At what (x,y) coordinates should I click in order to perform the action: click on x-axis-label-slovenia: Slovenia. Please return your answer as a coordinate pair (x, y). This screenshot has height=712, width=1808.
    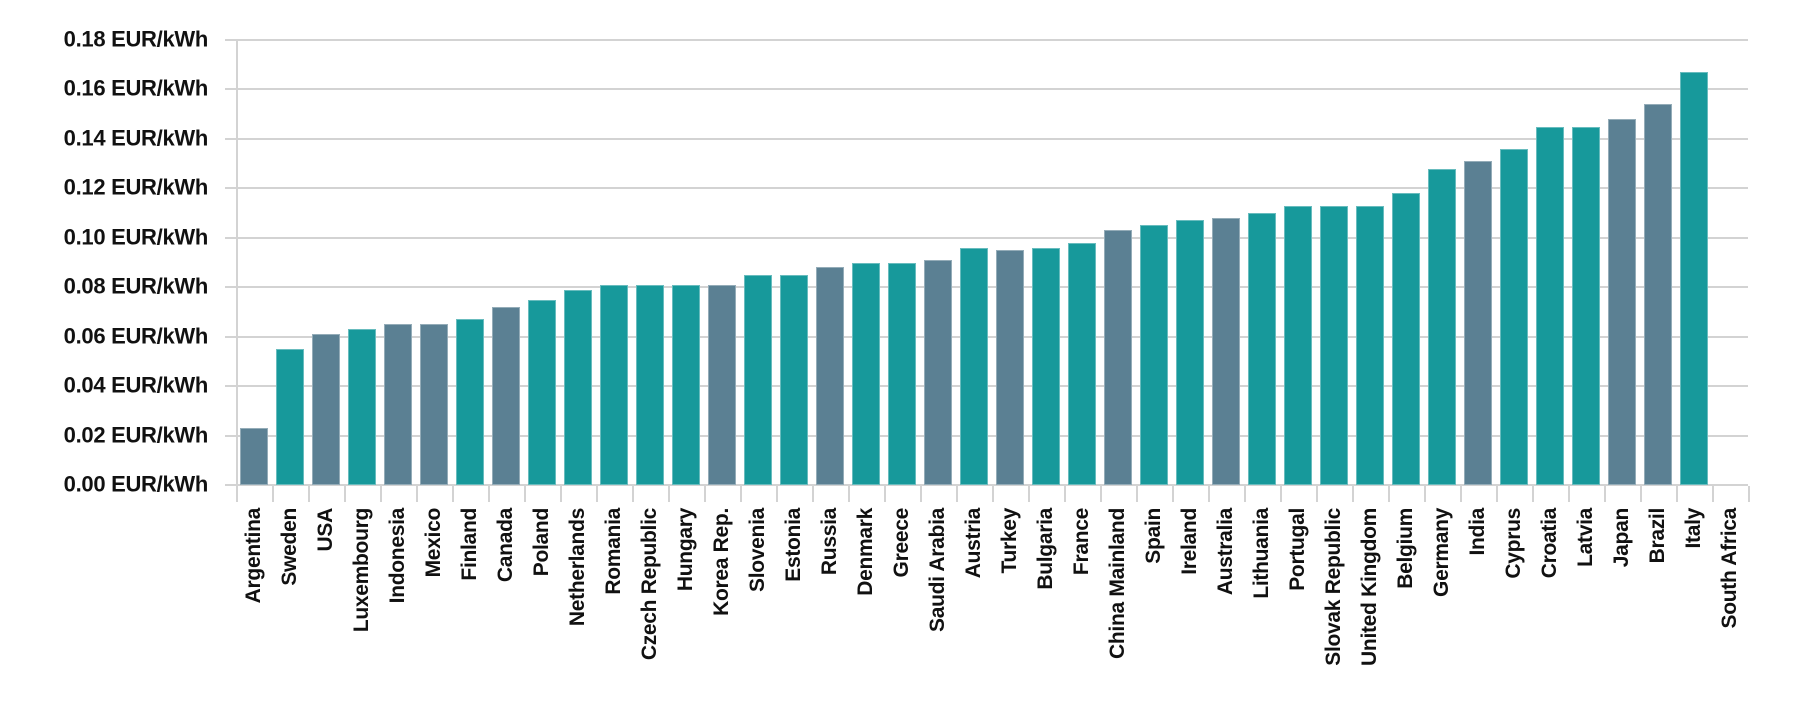
    Looking at the image, I should click on (758, 550).